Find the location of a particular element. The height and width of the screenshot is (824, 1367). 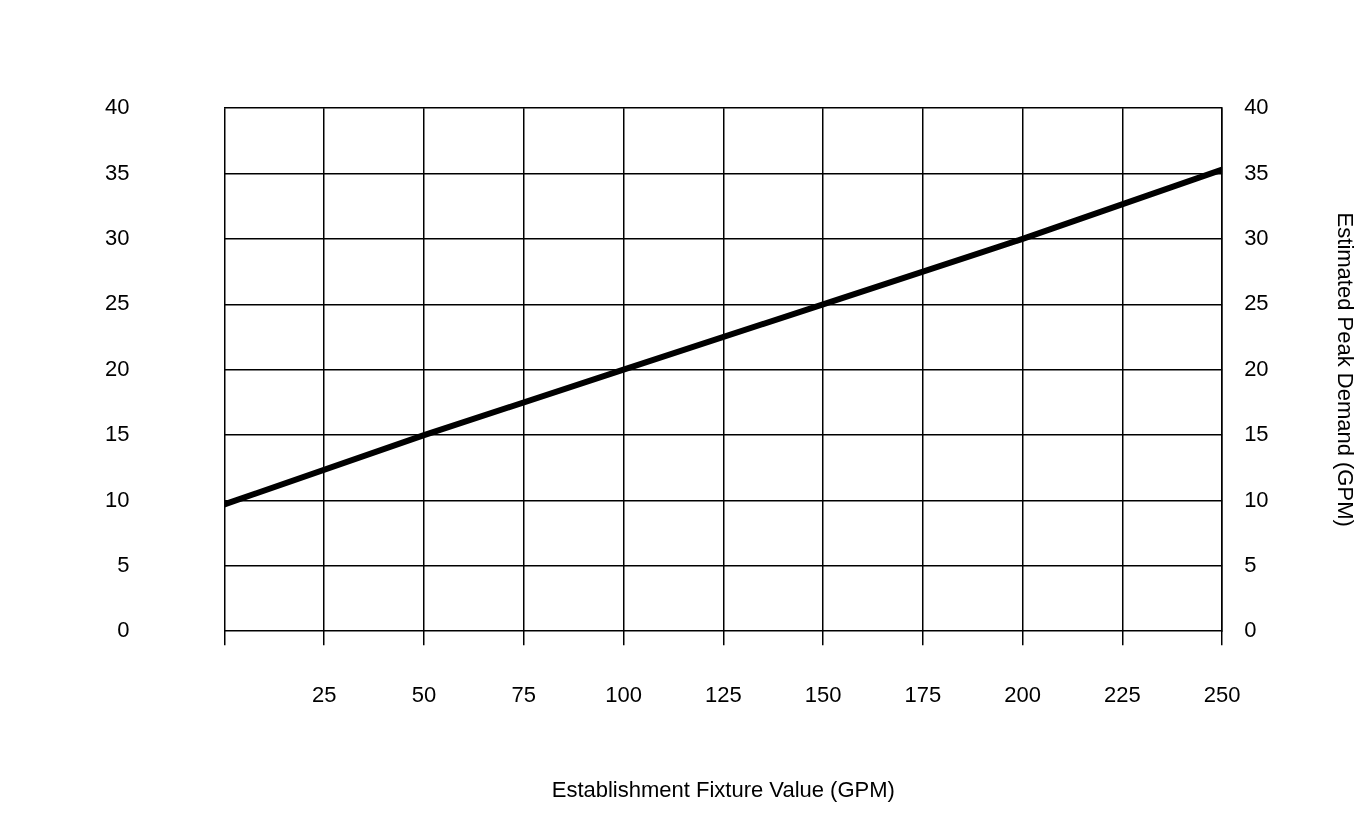

x-tick-label: 175 is located at coordinates (923, 695).